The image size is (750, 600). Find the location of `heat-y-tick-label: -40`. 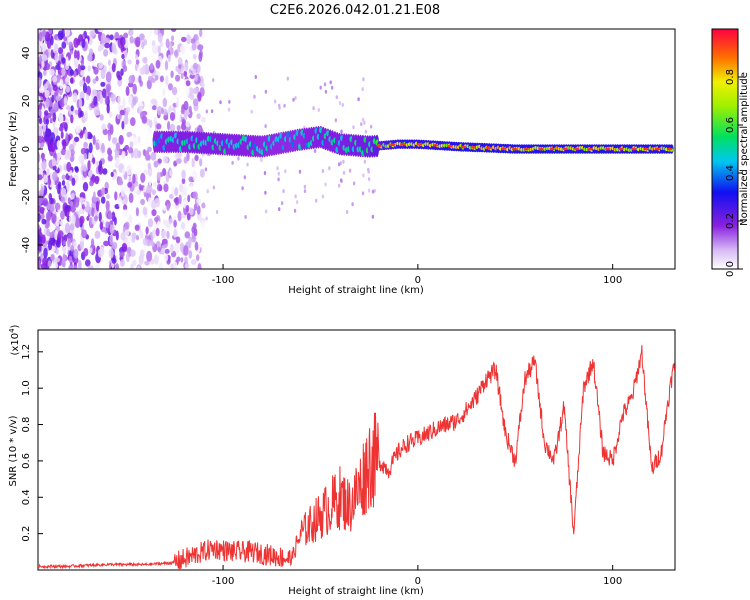

heat-y-tick-label: -40 is located at coordinates (26, 245).